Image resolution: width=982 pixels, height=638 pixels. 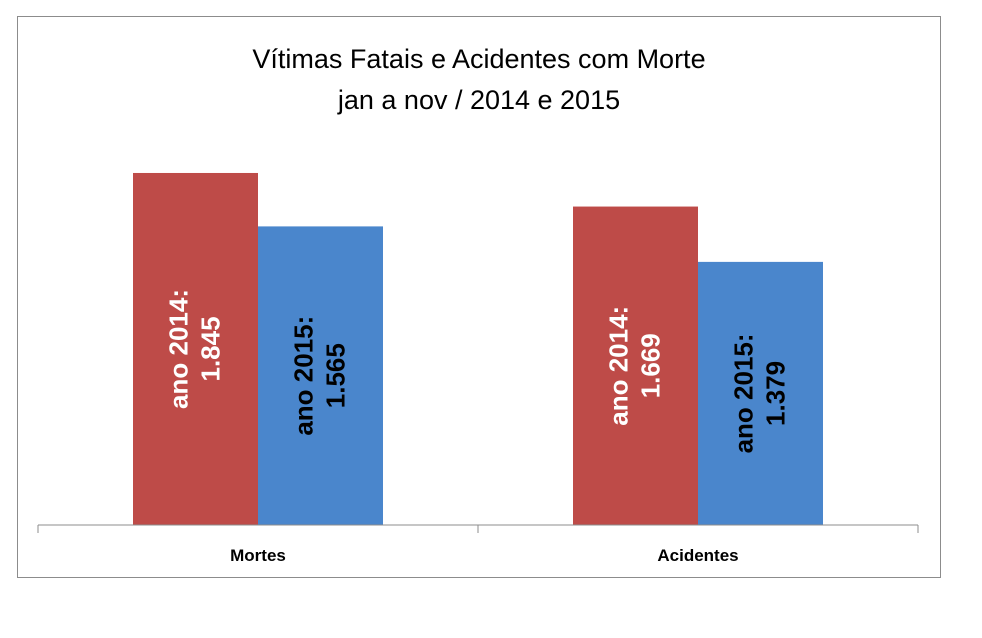 I want to click on data-label-mortes-ano-2015: ano 2015:1.565, so click(x=320, y=376).